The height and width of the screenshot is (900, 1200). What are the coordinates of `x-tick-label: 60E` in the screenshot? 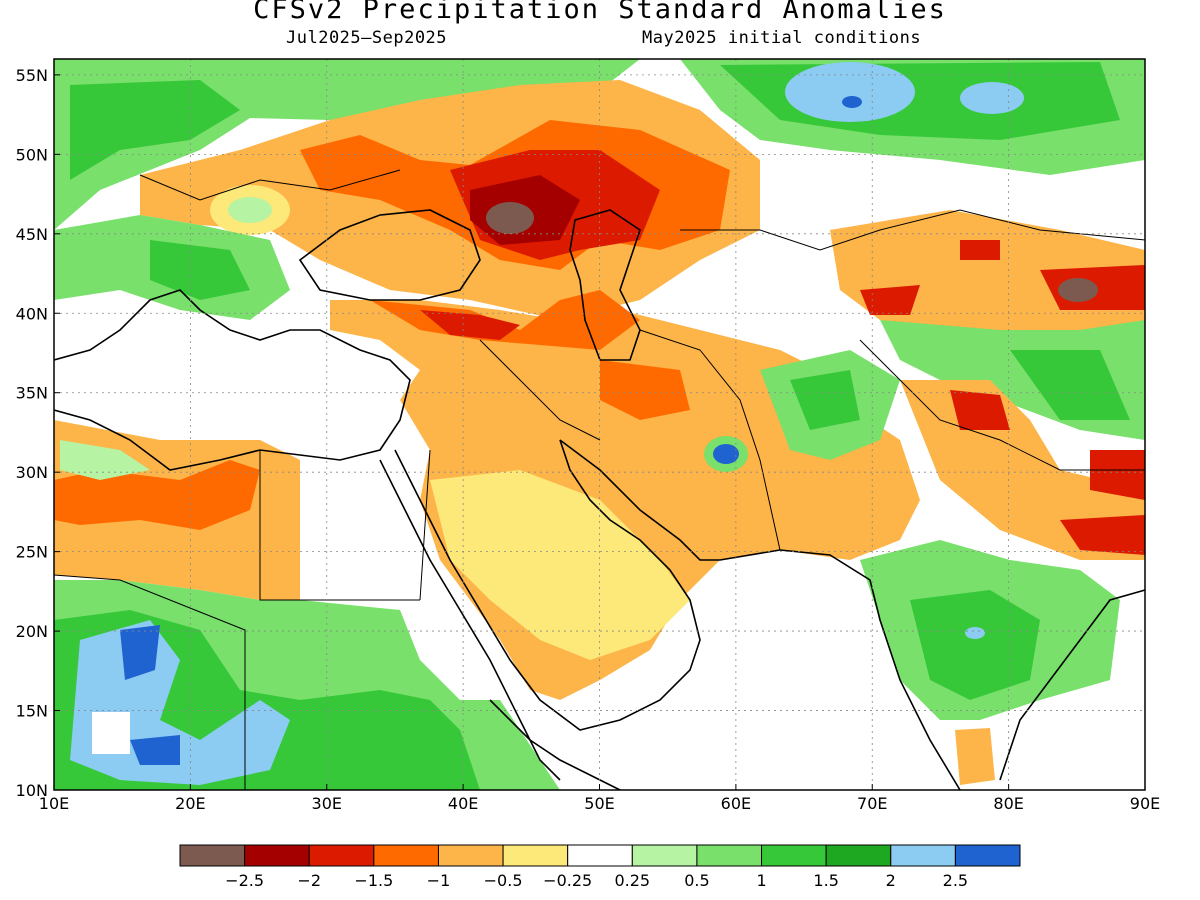 It's located at (736, 803).